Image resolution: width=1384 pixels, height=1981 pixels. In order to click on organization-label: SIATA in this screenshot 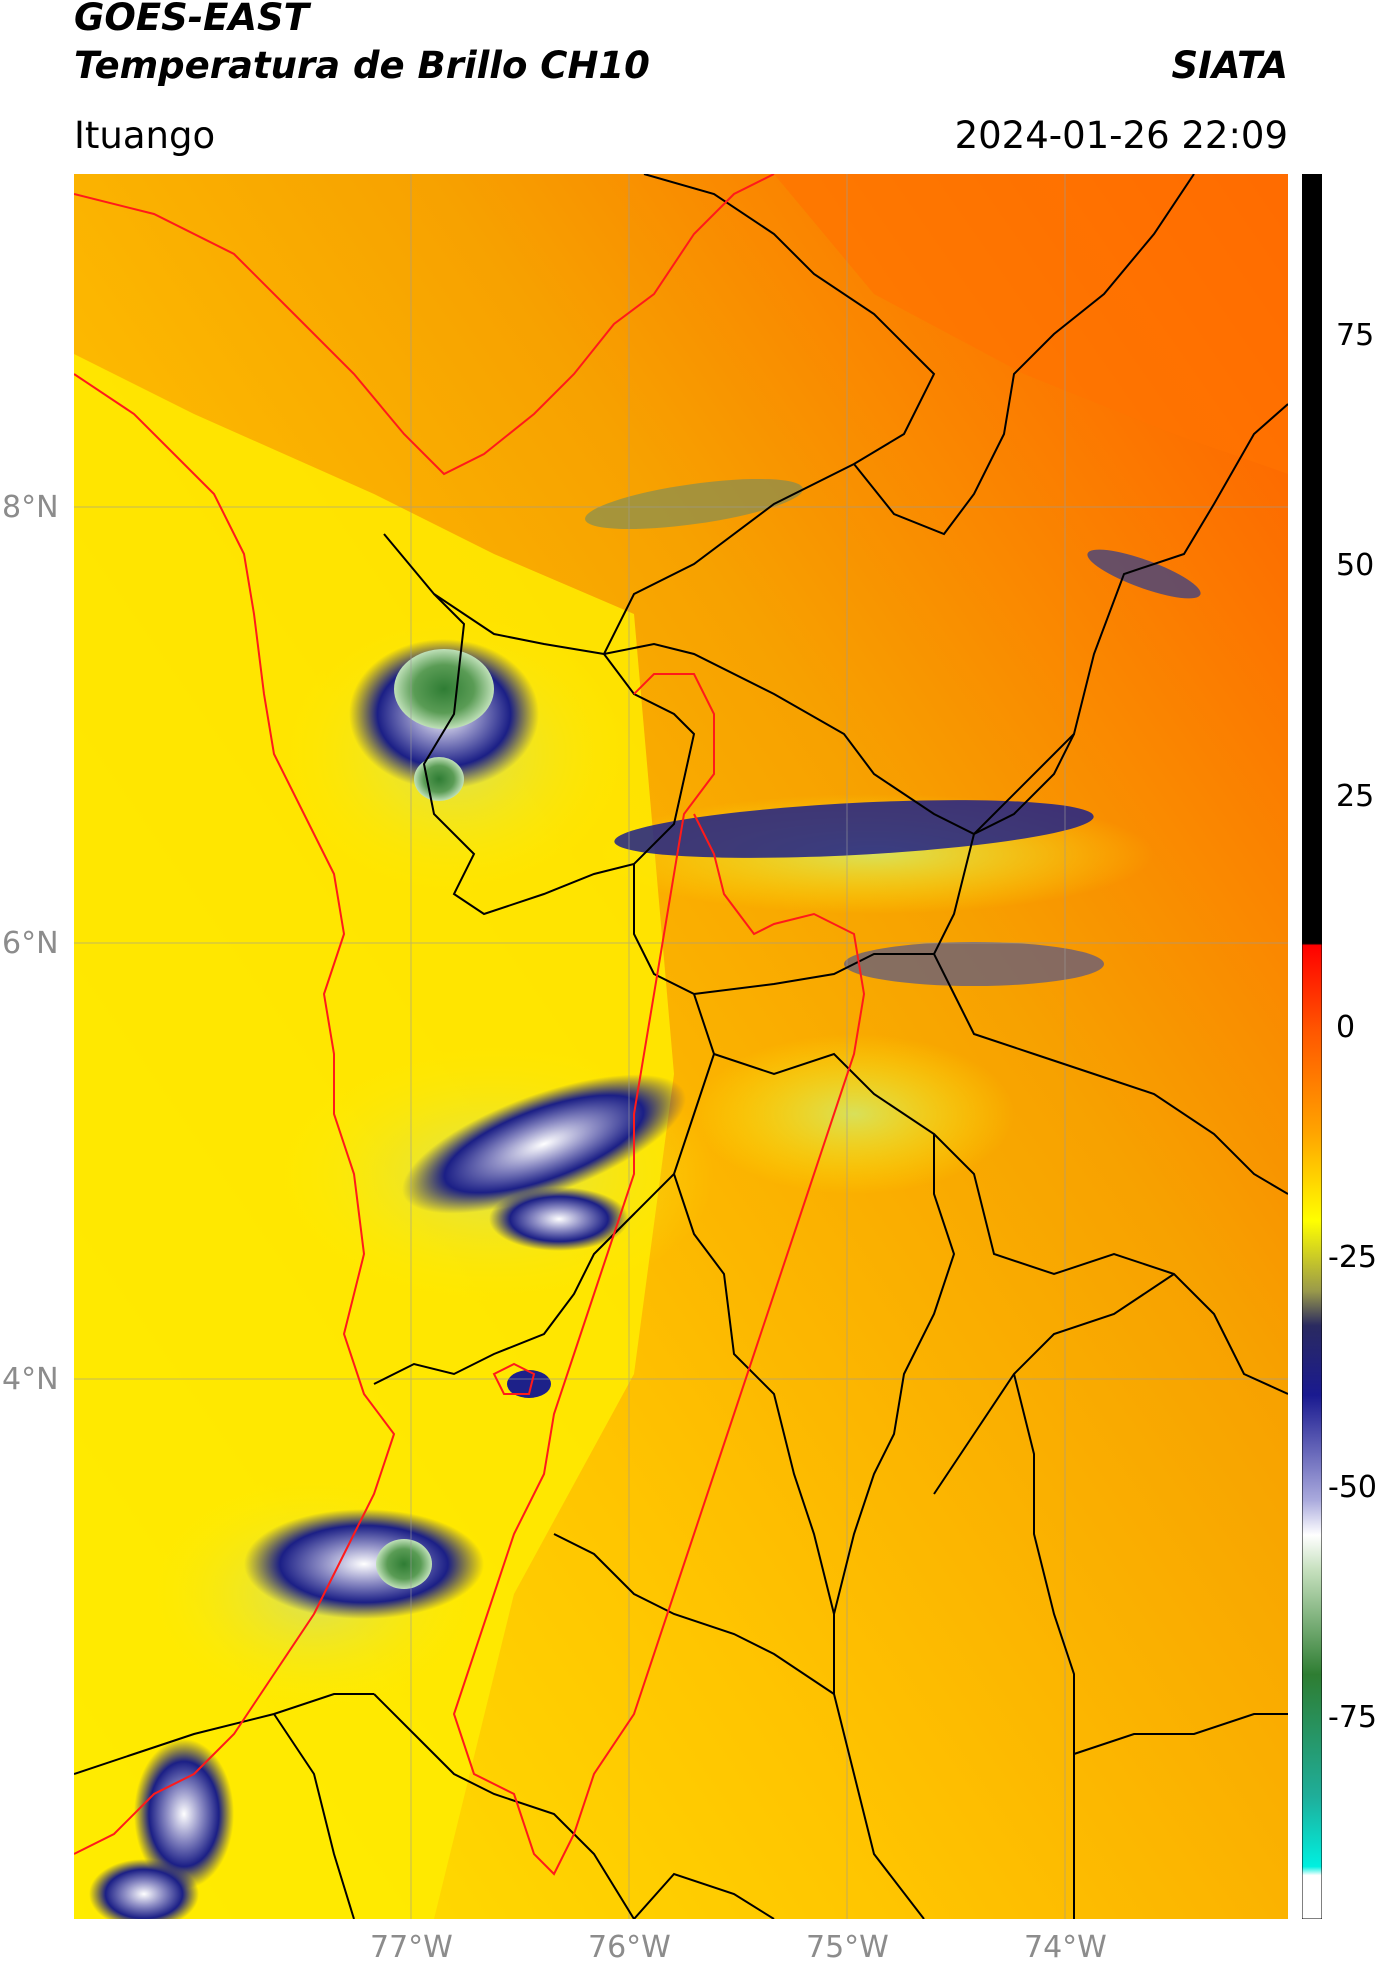, I will do `click(1229, 65)`.